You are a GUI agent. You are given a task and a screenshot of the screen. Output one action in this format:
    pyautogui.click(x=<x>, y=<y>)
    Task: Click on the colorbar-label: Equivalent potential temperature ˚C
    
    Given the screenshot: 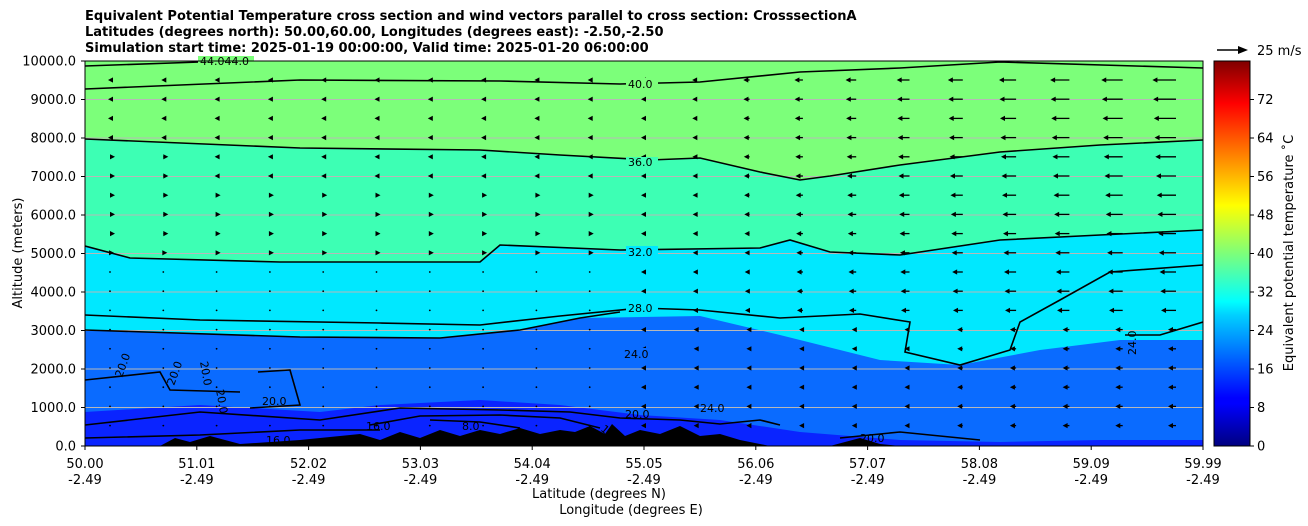 What is the action you would take?
    pyautogui.click(x=1289, y=253)
    